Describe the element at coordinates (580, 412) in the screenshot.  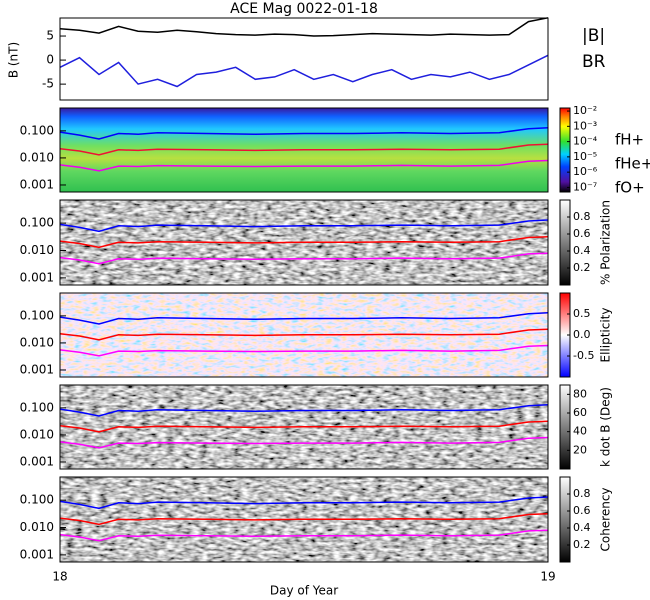
I see `colorbar-tick-label: 60` at that location.